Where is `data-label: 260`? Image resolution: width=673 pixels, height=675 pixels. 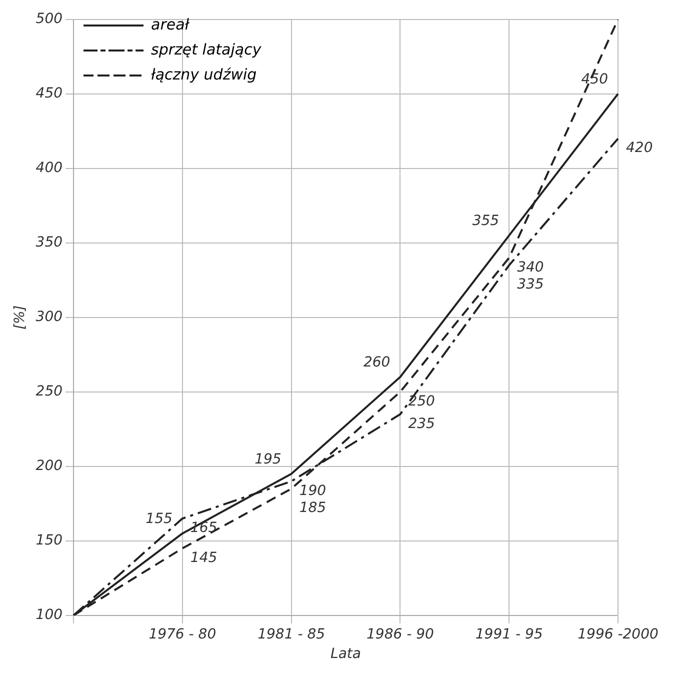 data-label: 260 is located at coordinates (376, 362).